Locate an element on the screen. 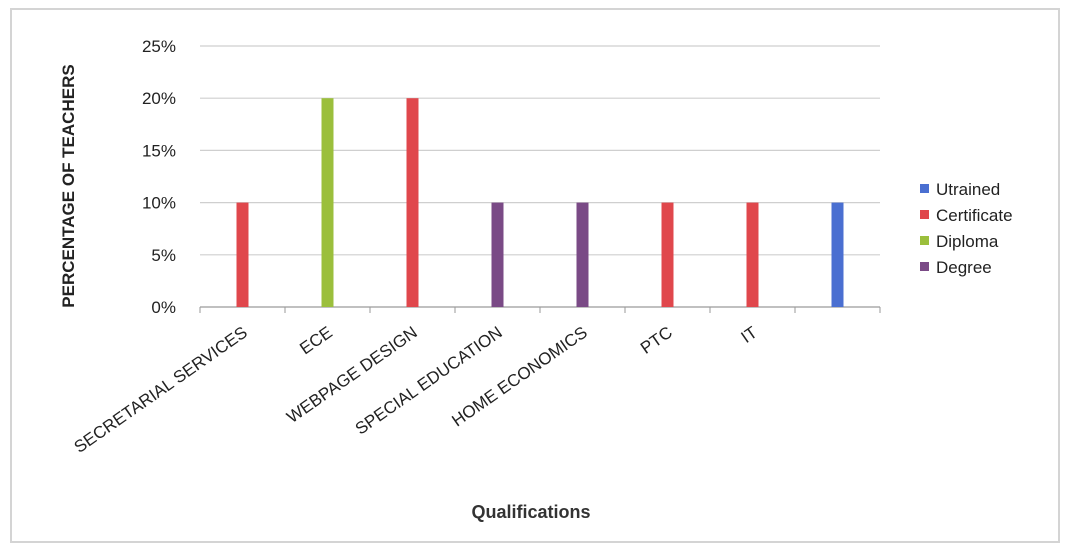  legend-label: Certificate is located at coordinates (974, 215).